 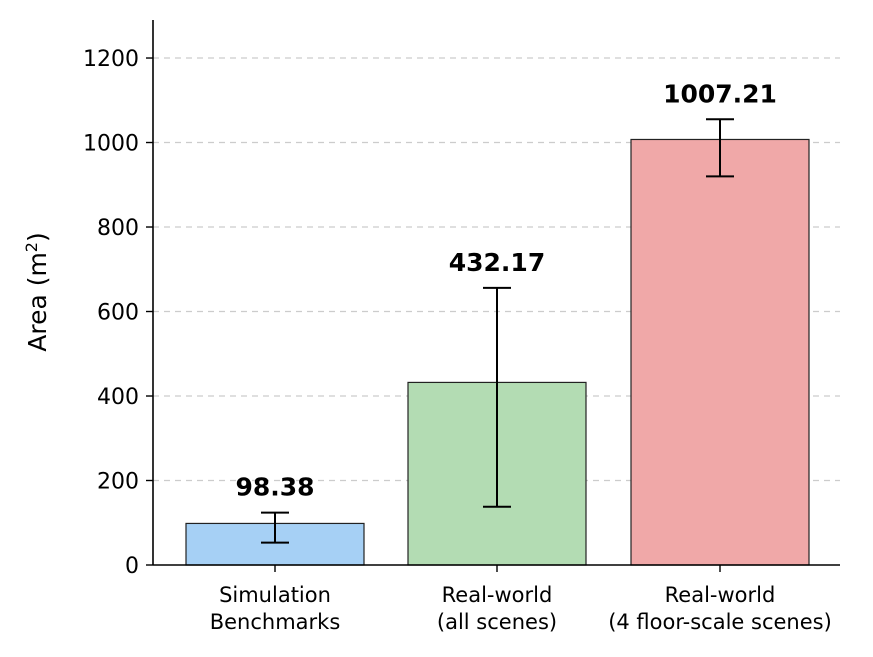 I want to click on y-tick-label: 800, so click(x=118, y=228).